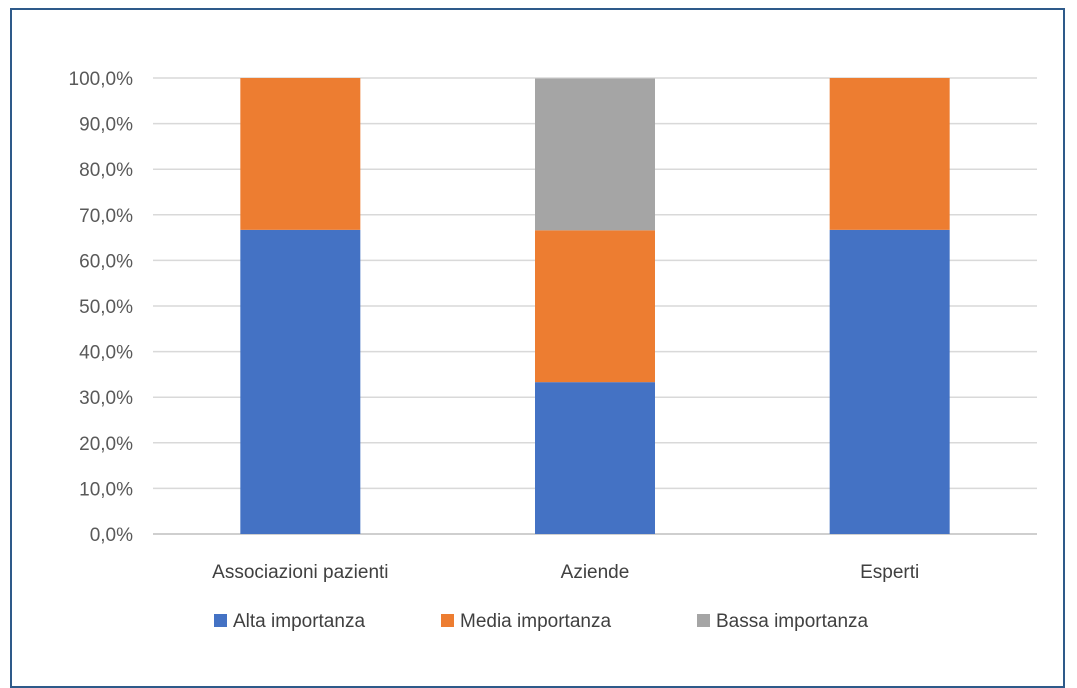 The image size is (1077, 688). Describe the element at coordinates (106, 261) in the screenshot. I see `y-tick-label: 60,0%` at that location.